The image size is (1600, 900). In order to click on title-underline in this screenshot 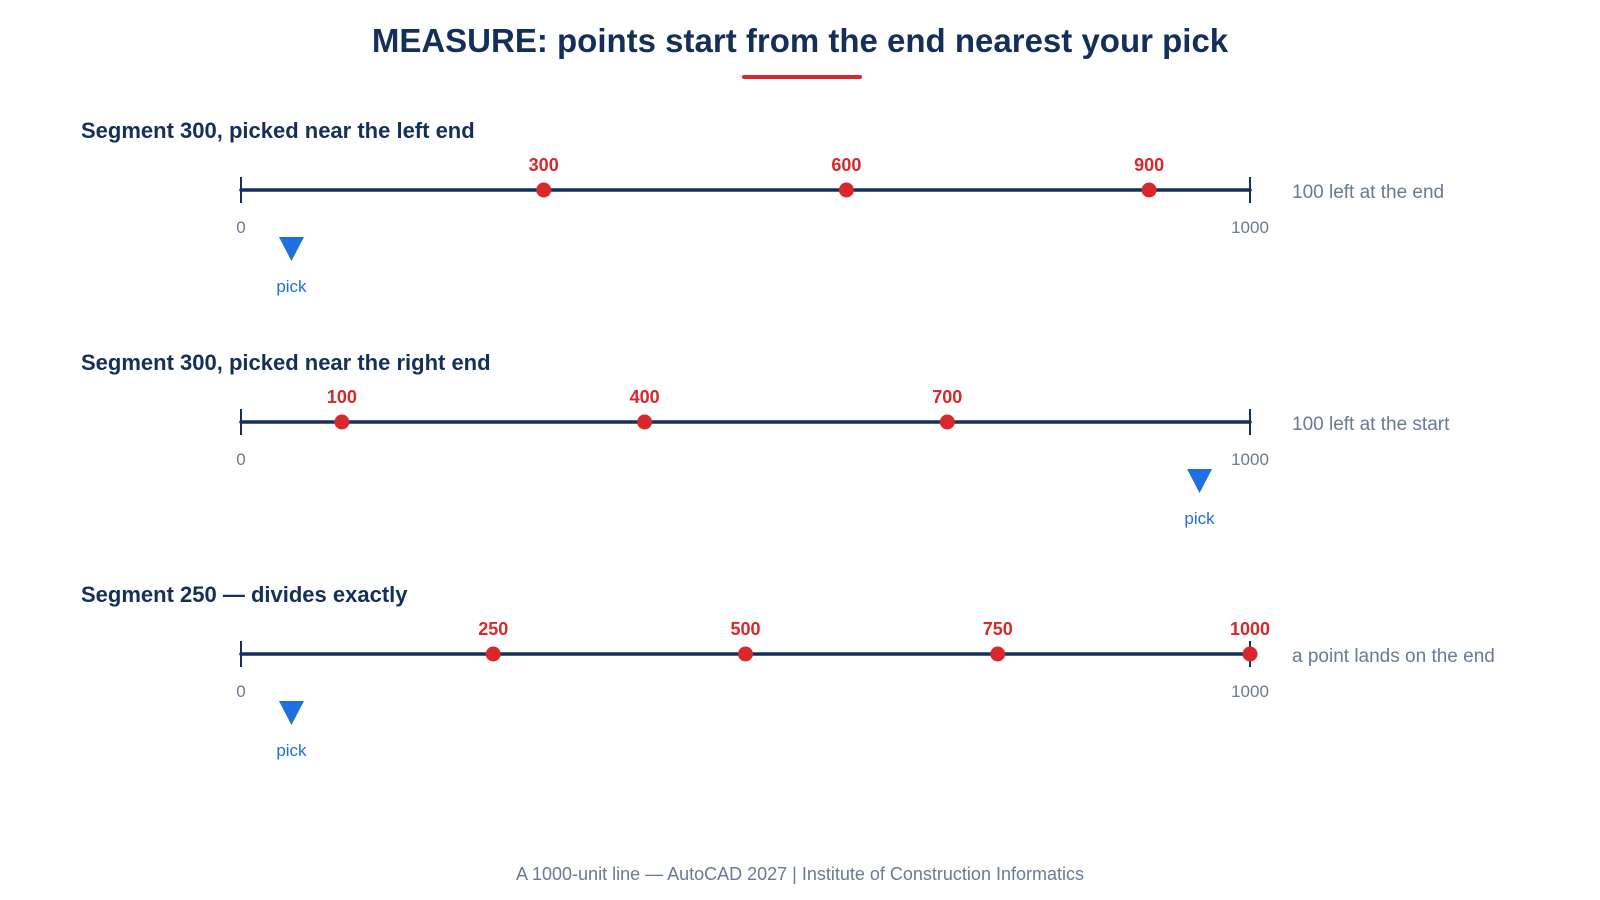, I will do `click(802, 77)`.